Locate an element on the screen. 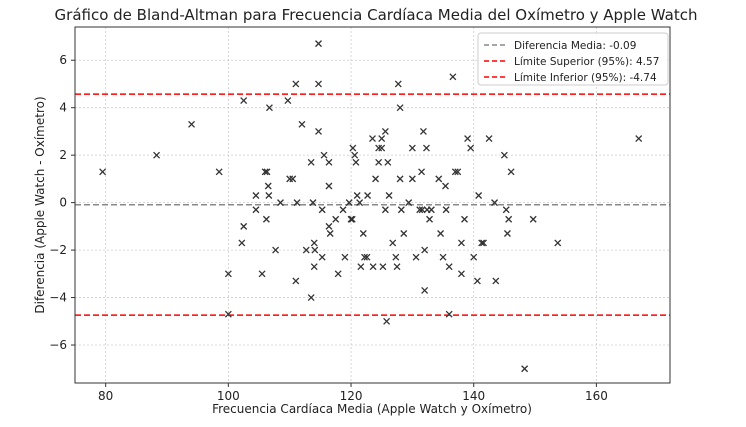 Image resolution: width=746 pixels, height=427 pixels. x-axis-ticks: 80 100 120 140 160 is located at coordinates (353, 393).